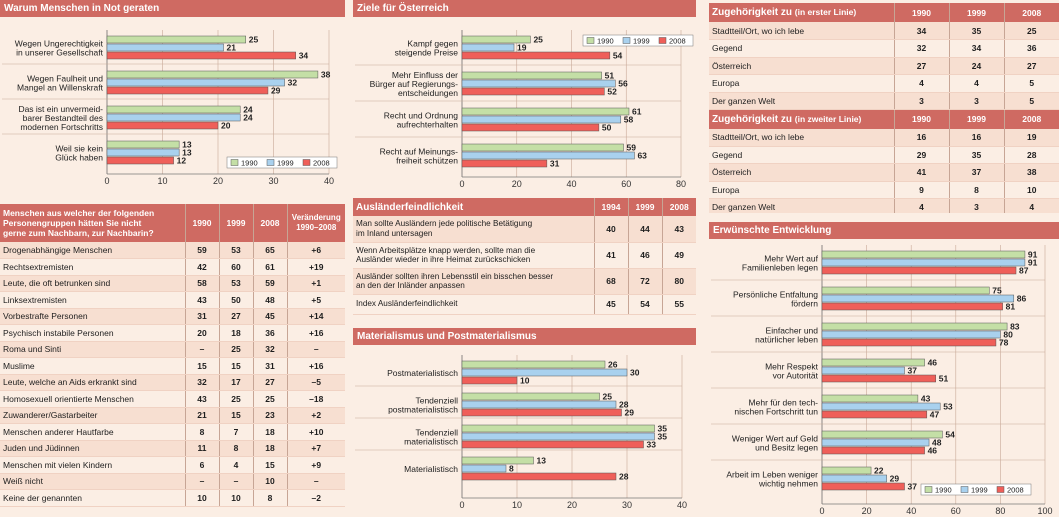 This screenshot has width=1059, height=517. I want to click on data-label: 25, so click(608, 397).